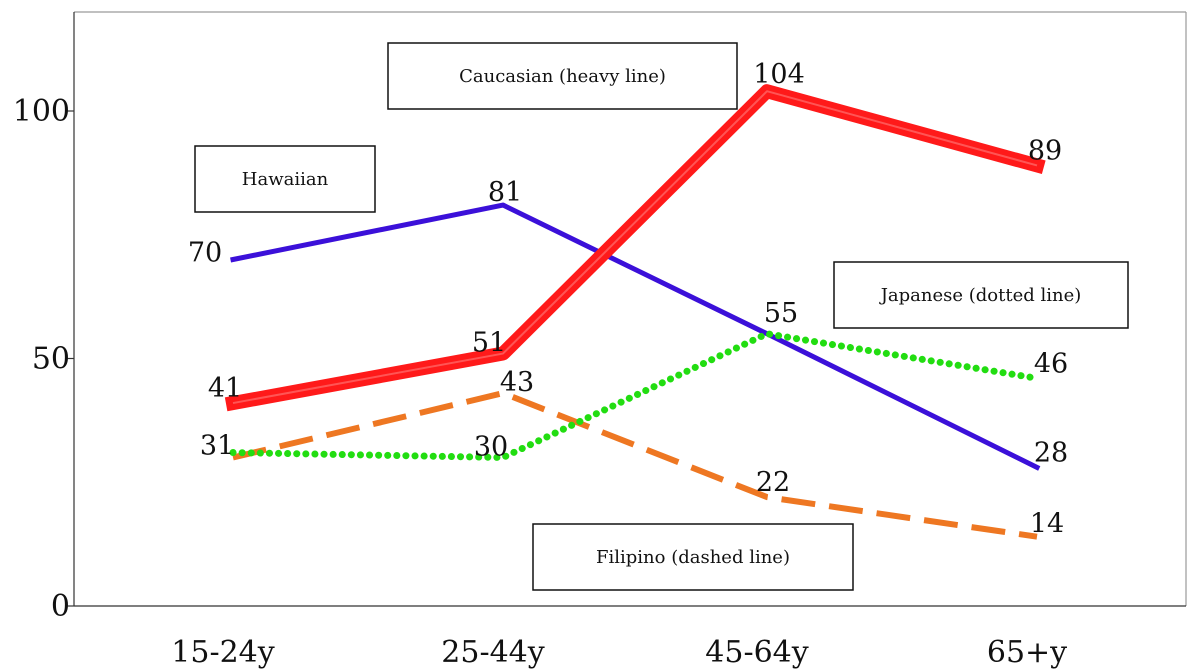 The width and height of the screenshot is (1190, 671). I want to click on y-tick-label: 50, so click(51, 359).